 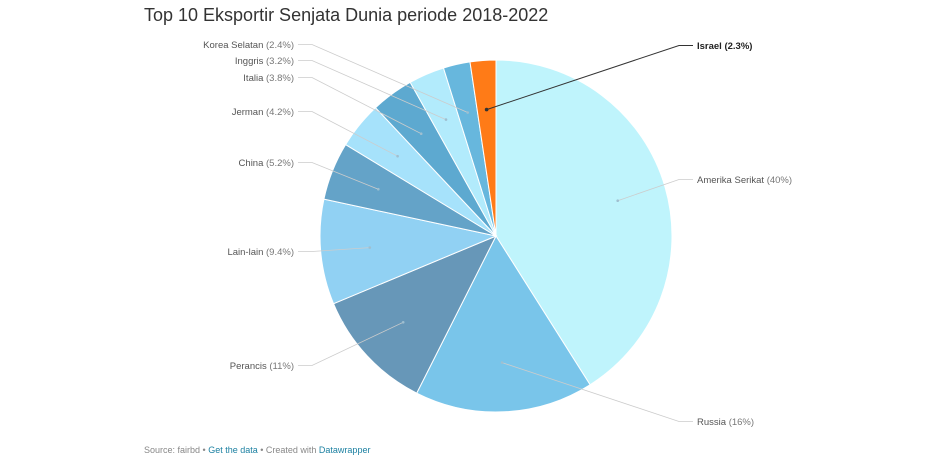 I want to click on leader-line-lain-lain, so click(x=334, y=249).